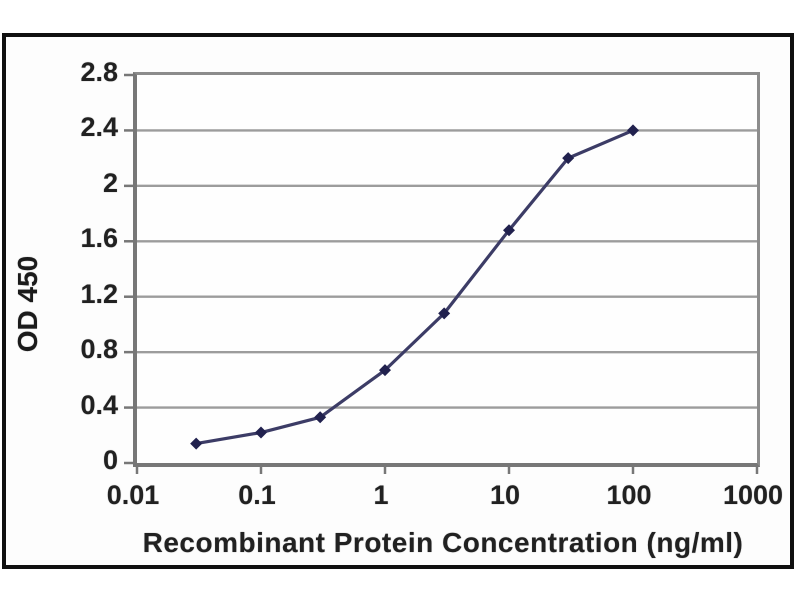  Describe the element at coordinates (381, 495) in the screenshot. I see `x-tick-label: 1` at that location.